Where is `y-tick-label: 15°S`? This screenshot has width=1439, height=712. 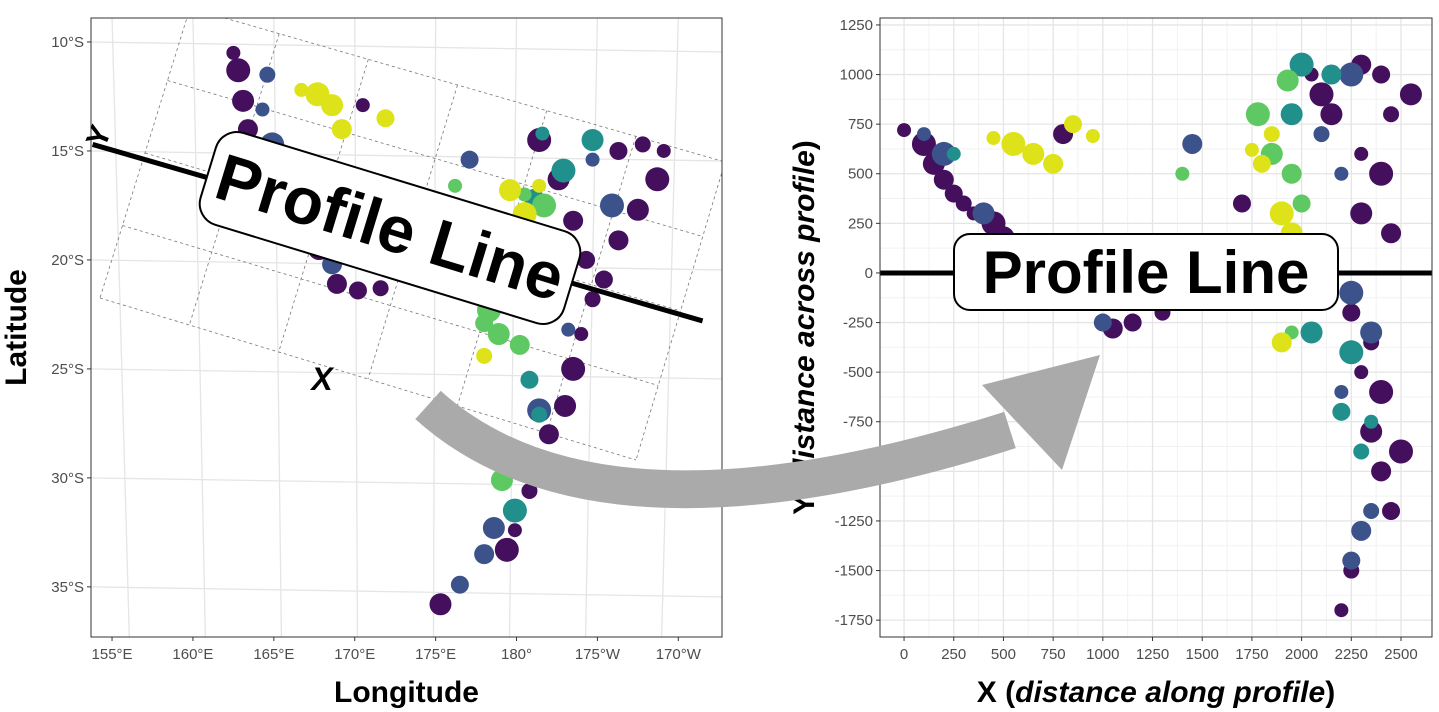
y-tick-label: 15°S is located at coordinates (67, 151).